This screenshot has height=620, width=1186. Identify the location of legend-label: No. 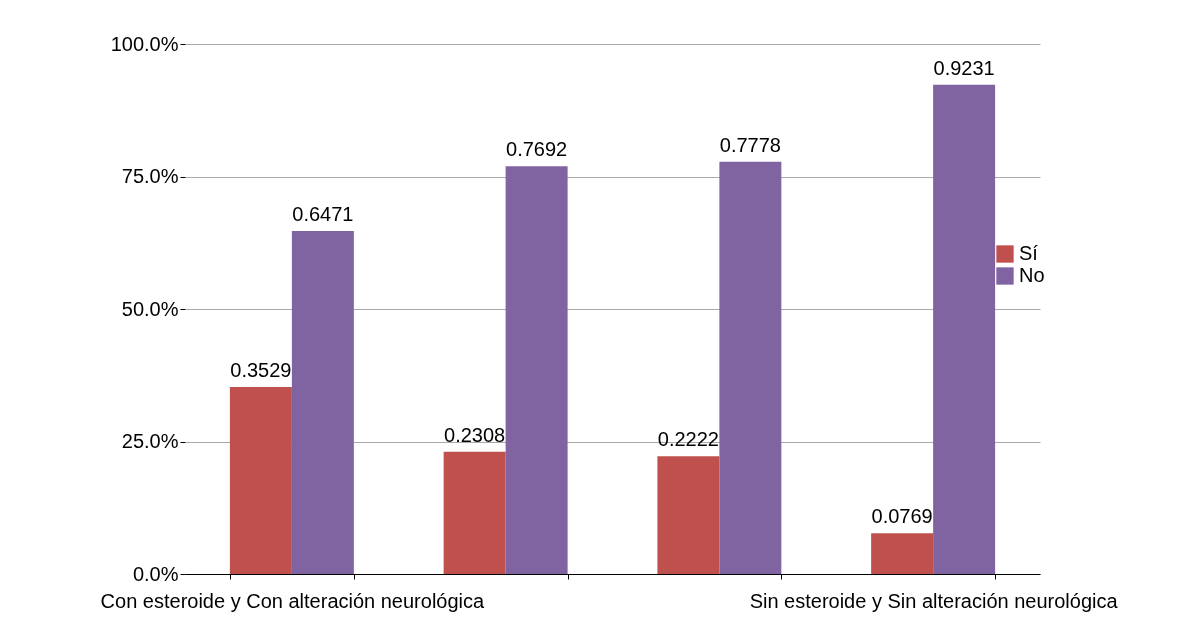
(1032, 275).